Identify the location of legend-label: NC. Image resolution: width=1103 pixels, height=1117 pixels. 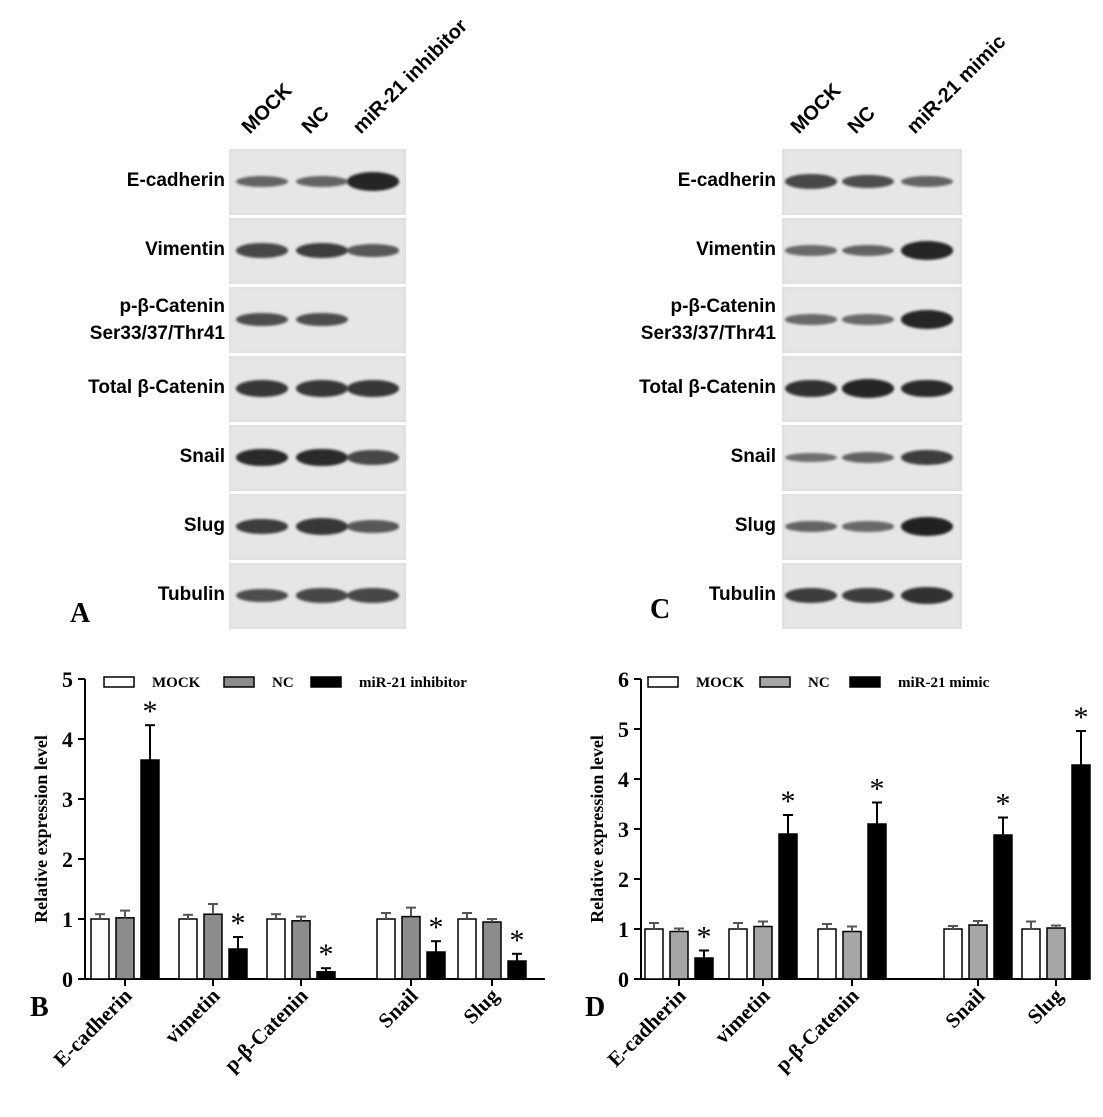
(819, 683).